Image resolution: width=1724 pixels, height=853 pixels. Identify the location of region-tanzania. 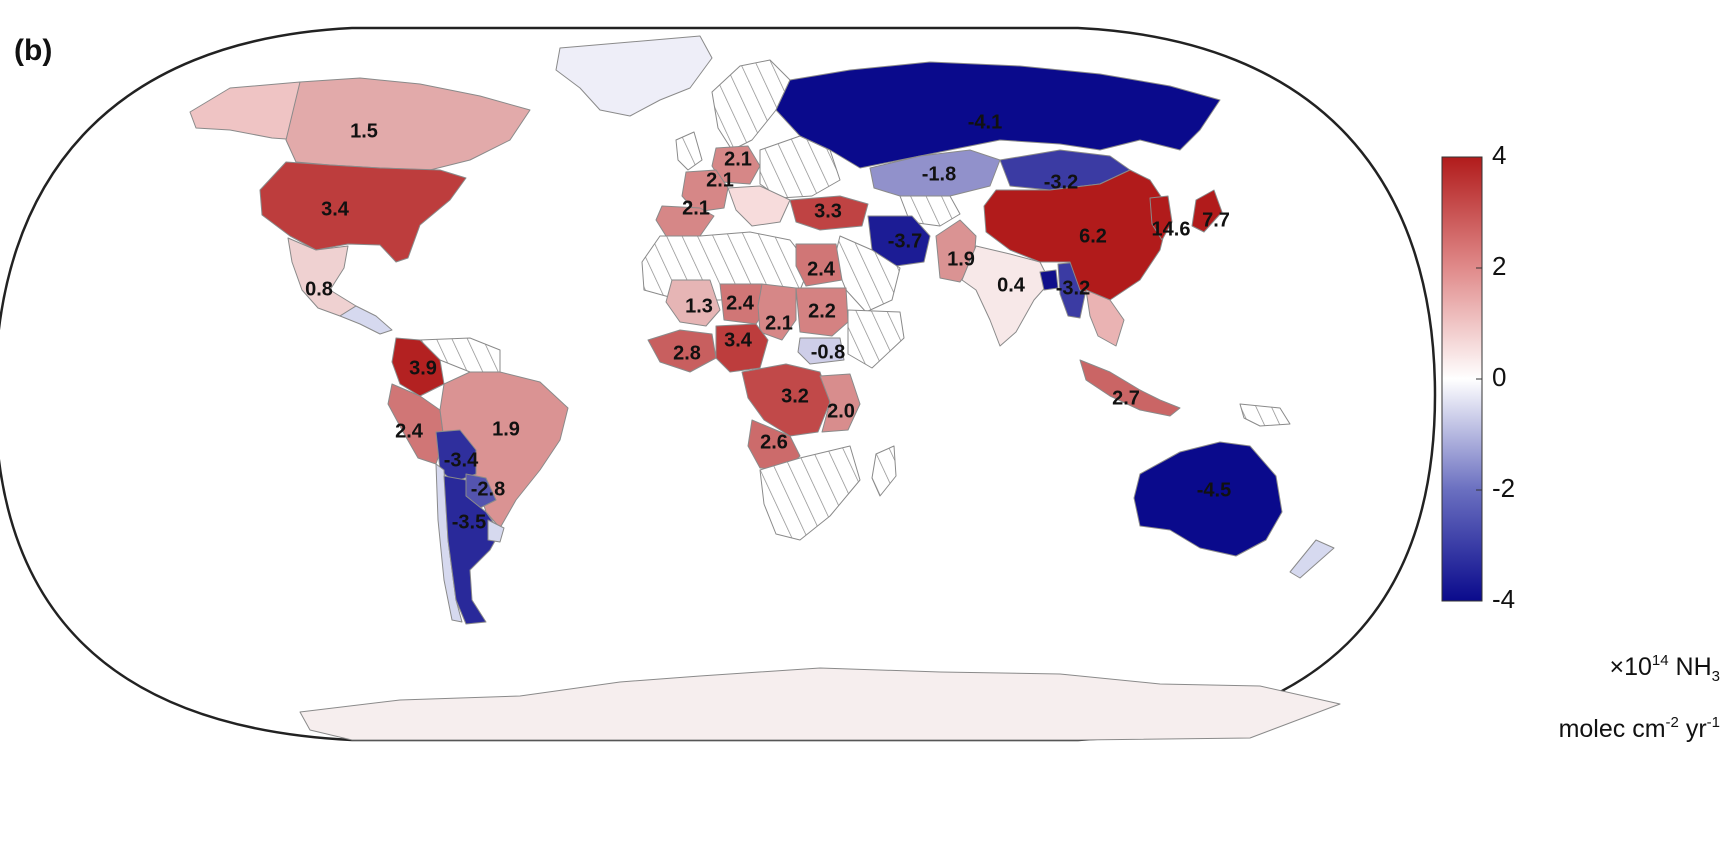
(840, 403).